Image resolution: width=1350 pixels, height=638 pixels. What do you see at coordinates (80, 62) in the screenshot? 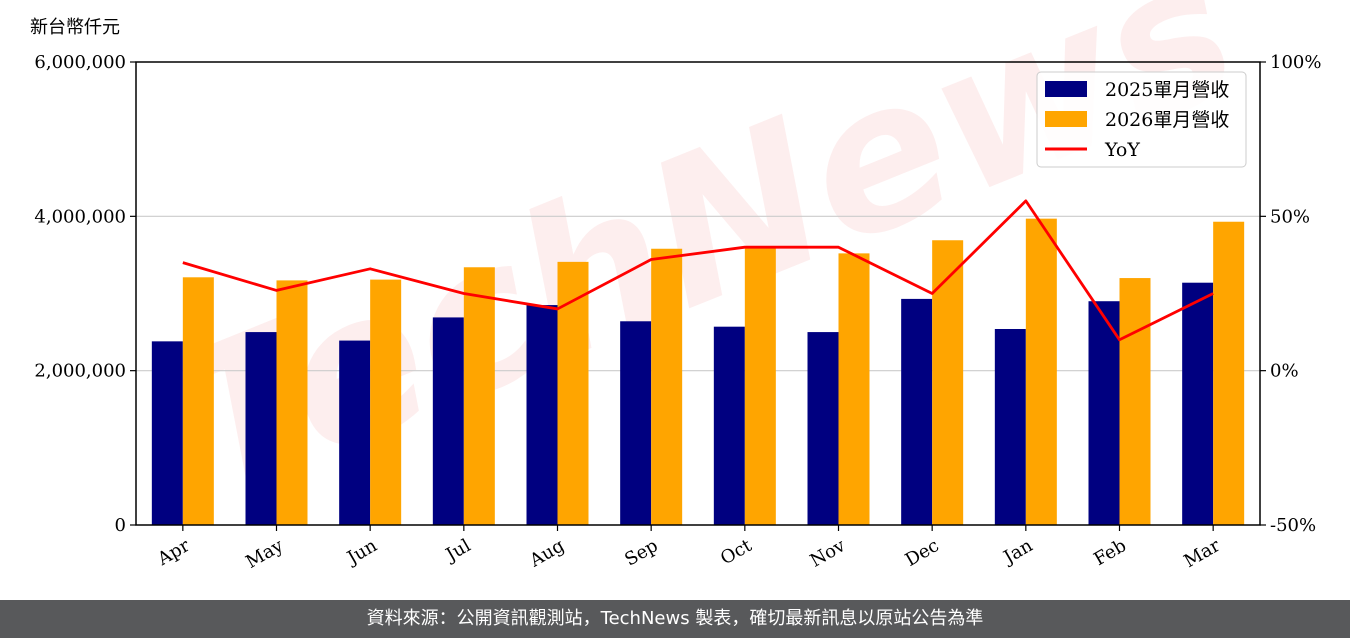
I see `left-axis-tick-label: 6,000,000` at bounding box center [80, 62].